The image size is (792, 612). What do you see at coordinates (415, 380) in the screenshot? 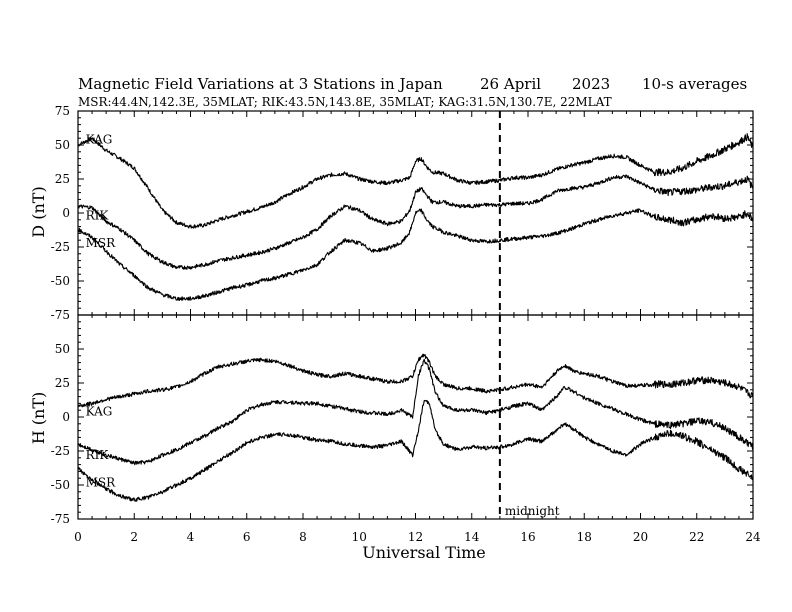
I see `series-line-kag-h` at bounding box center [415, 380].